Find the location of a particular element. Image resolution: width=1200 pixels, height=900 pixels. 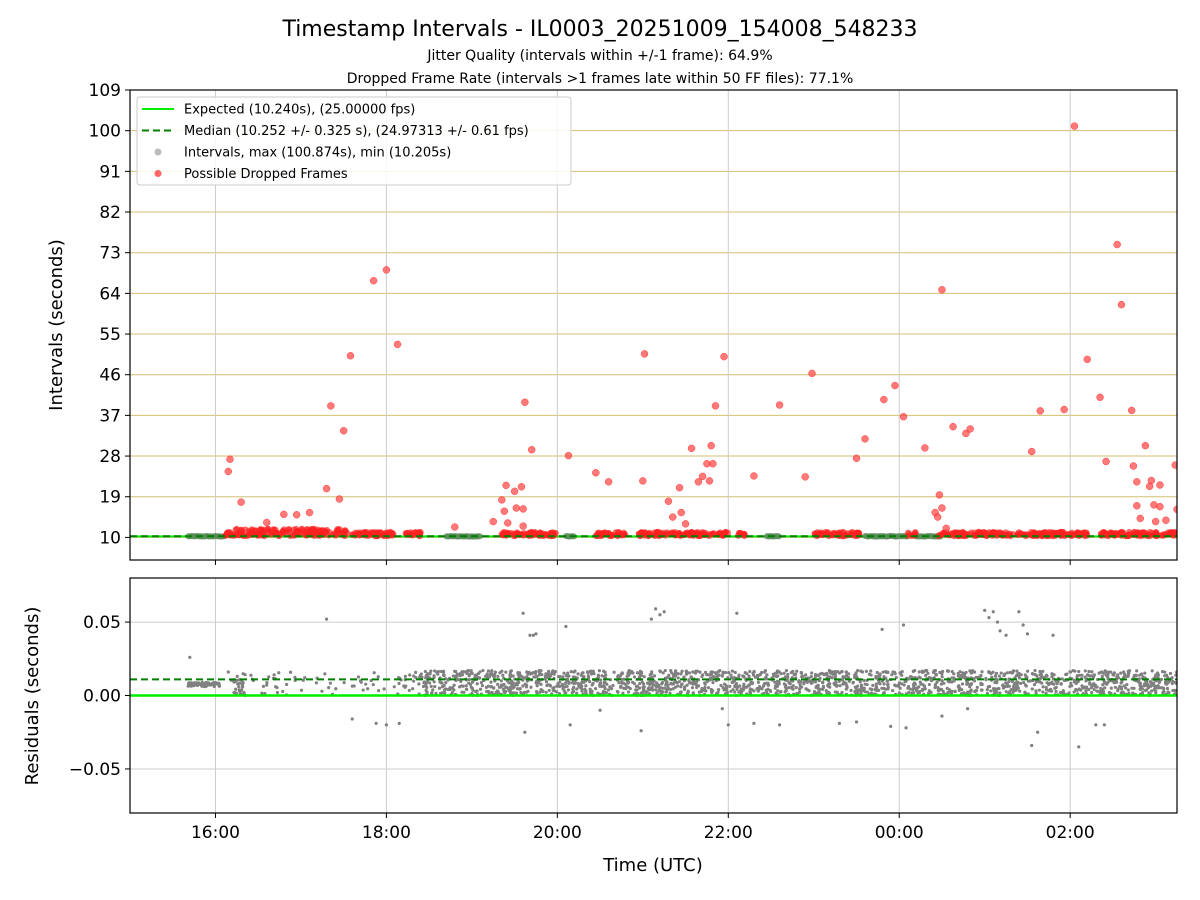

intervals-ylabel: Intervals (seconds) is located at coordinates (56, 325).